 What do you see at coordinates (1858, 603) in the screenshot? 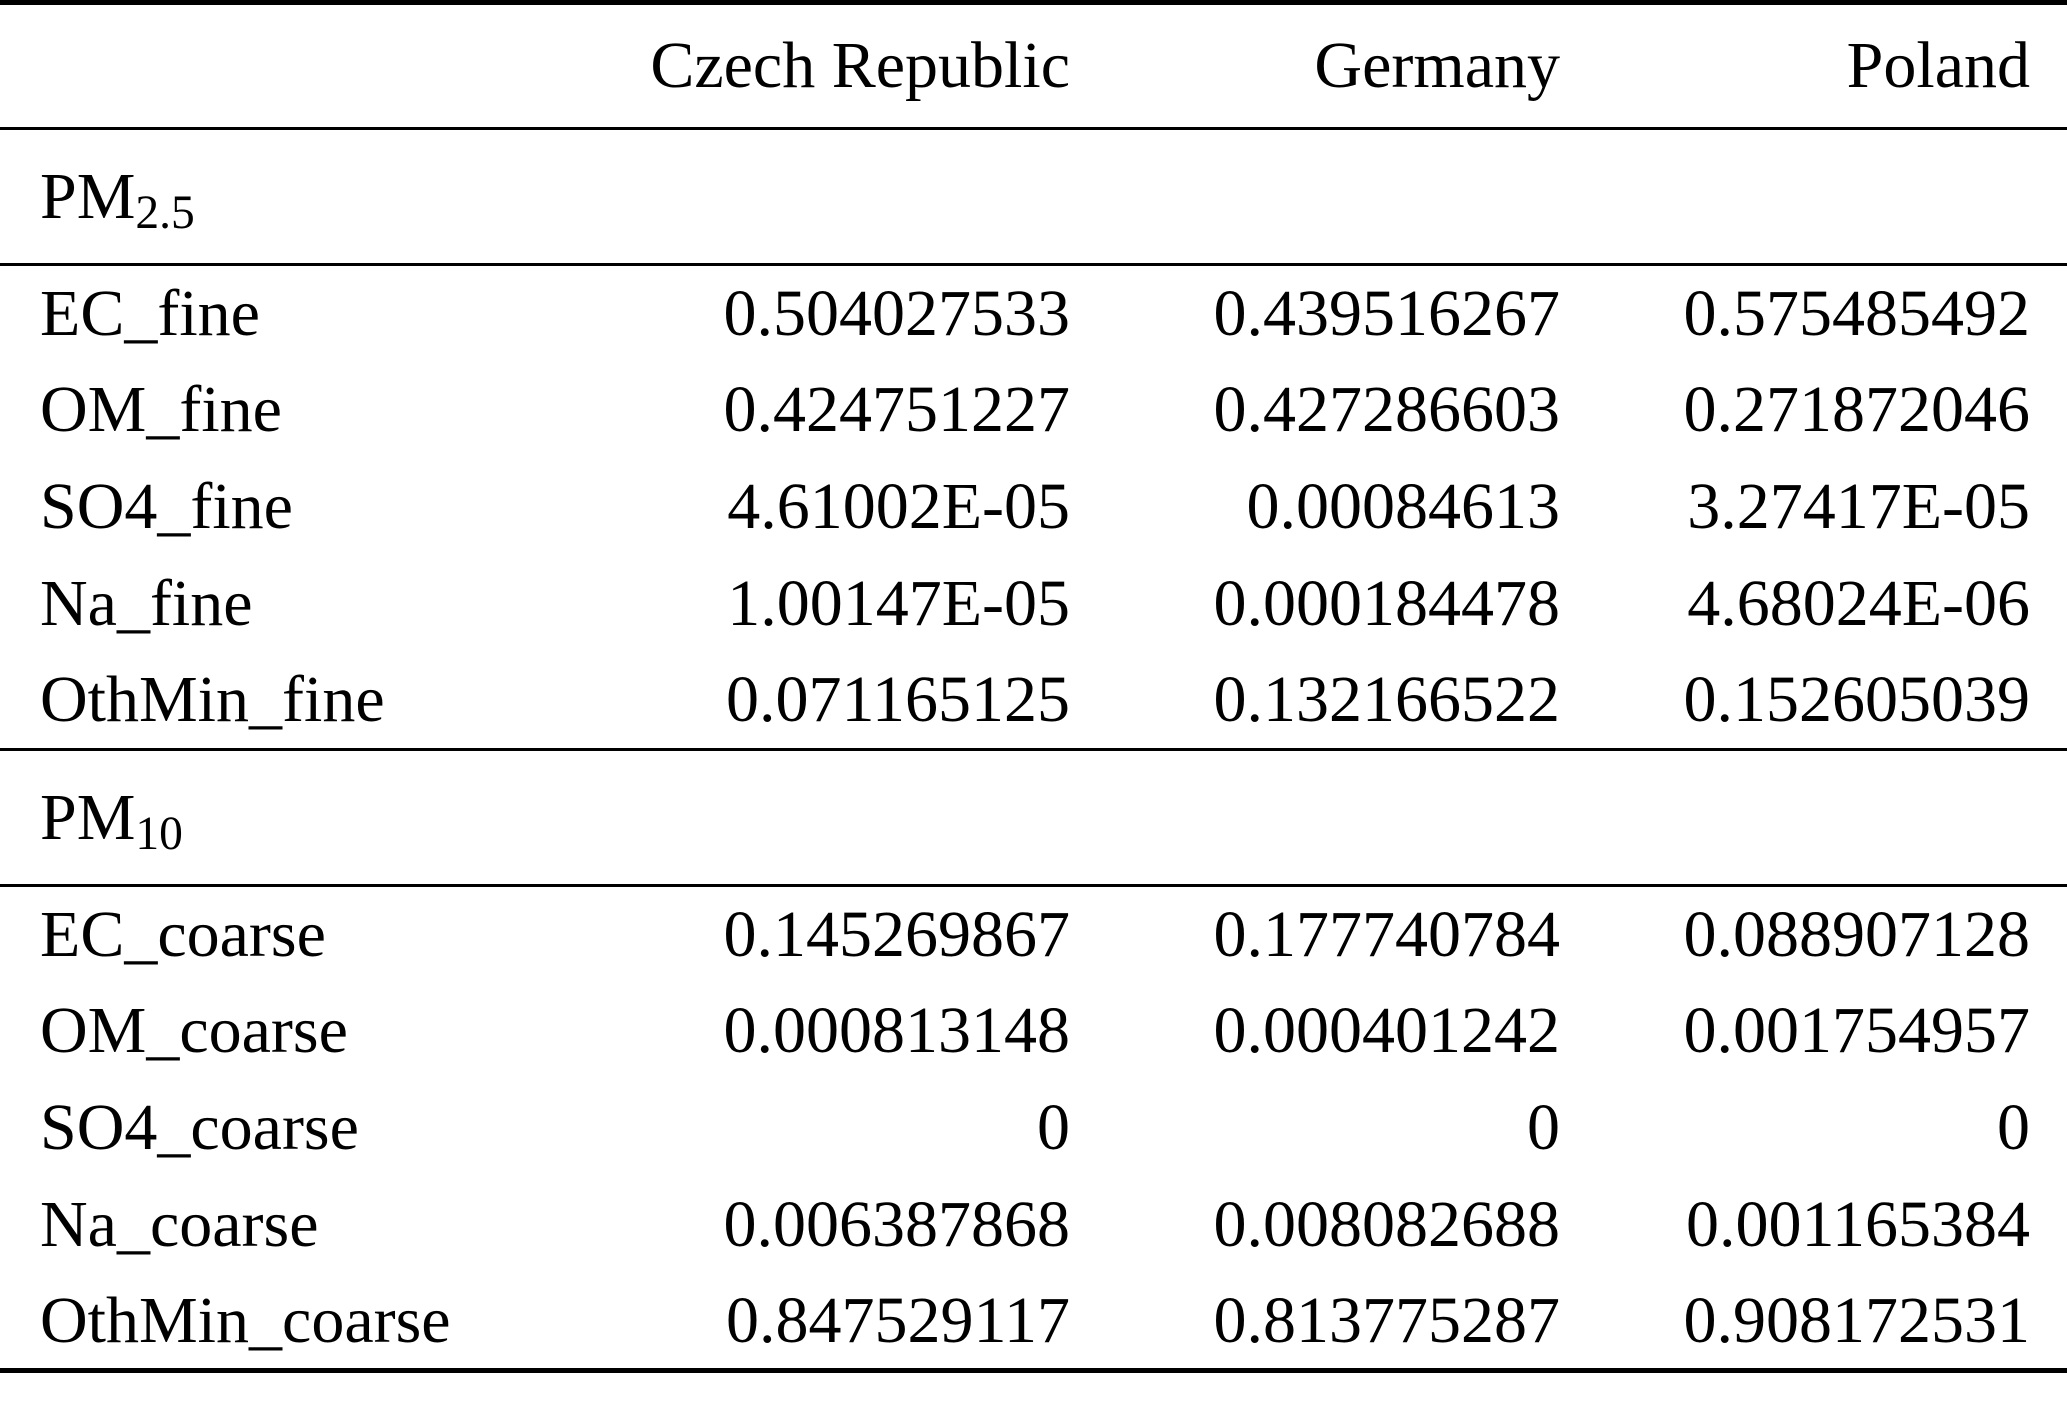
I see `value-cell: 4.68024E-06` at bounding box center [1858, 603].